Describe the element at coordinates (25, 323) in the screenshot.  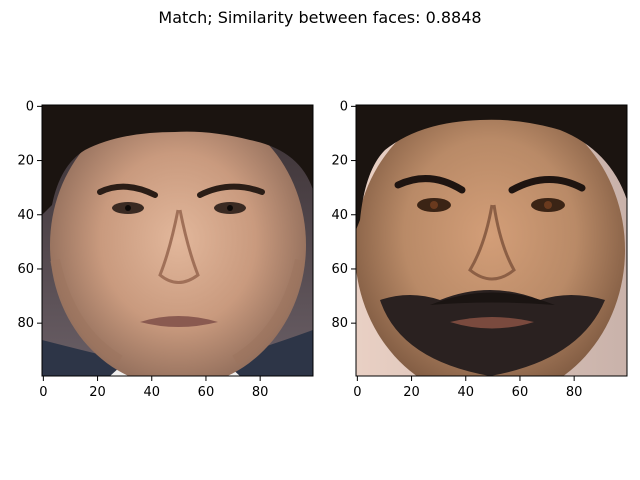
I see `y-tick-label-left-4: 80` at that location.